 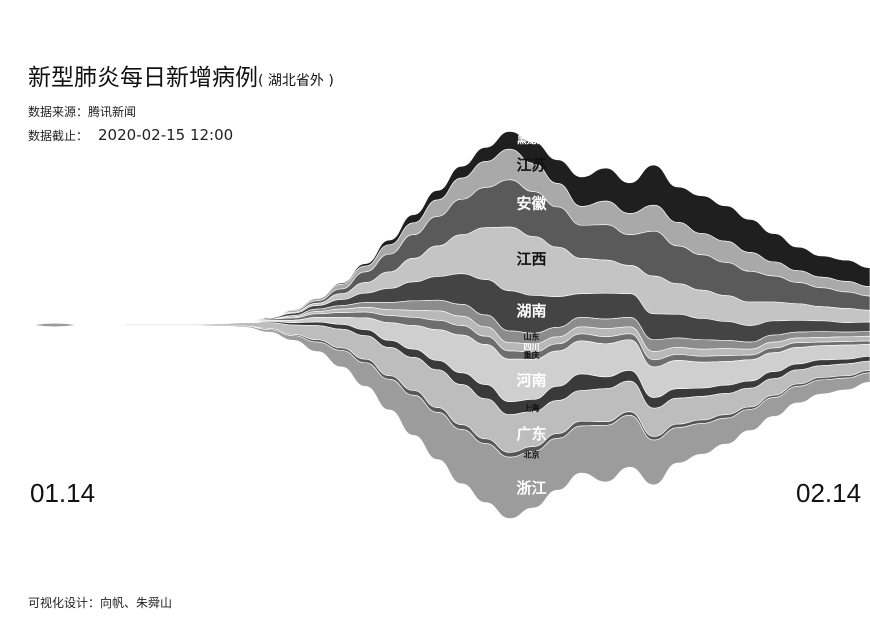 I want to click on series-label-9: 河南, so click(x=532, y=381).